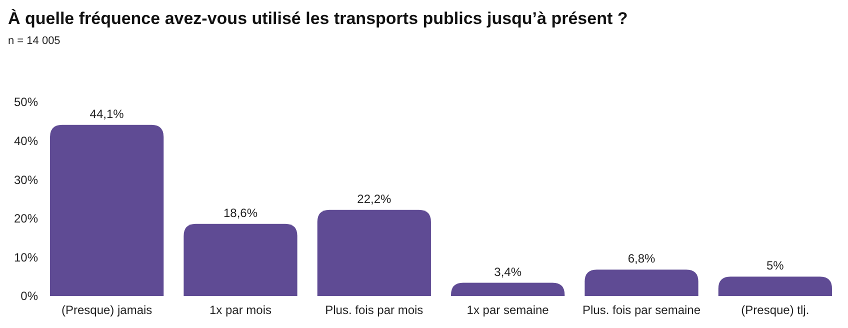  Describe the element at coordinates (26, 257) in the screenshot. I see `y-tick-label: 10%` at that location.